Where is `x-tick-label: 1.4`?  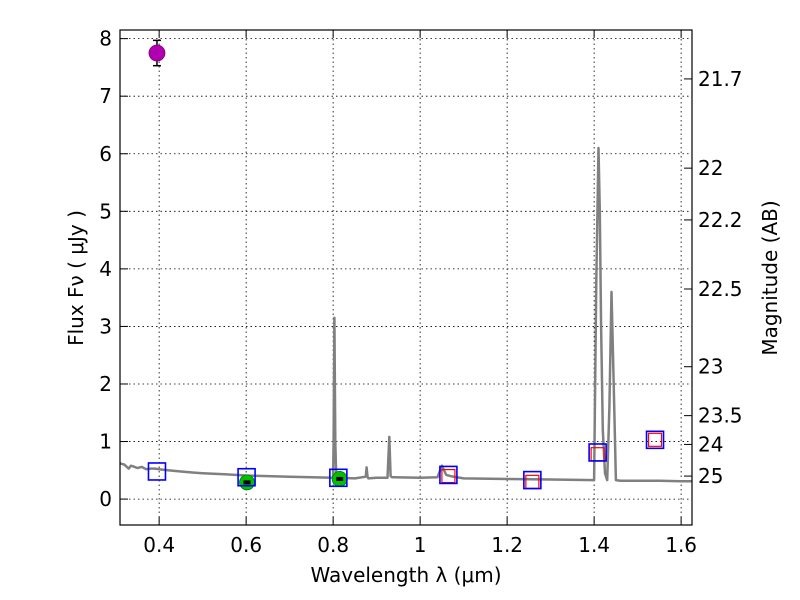 x-tick-label: 1.4 is located at coordinates (594, 545).